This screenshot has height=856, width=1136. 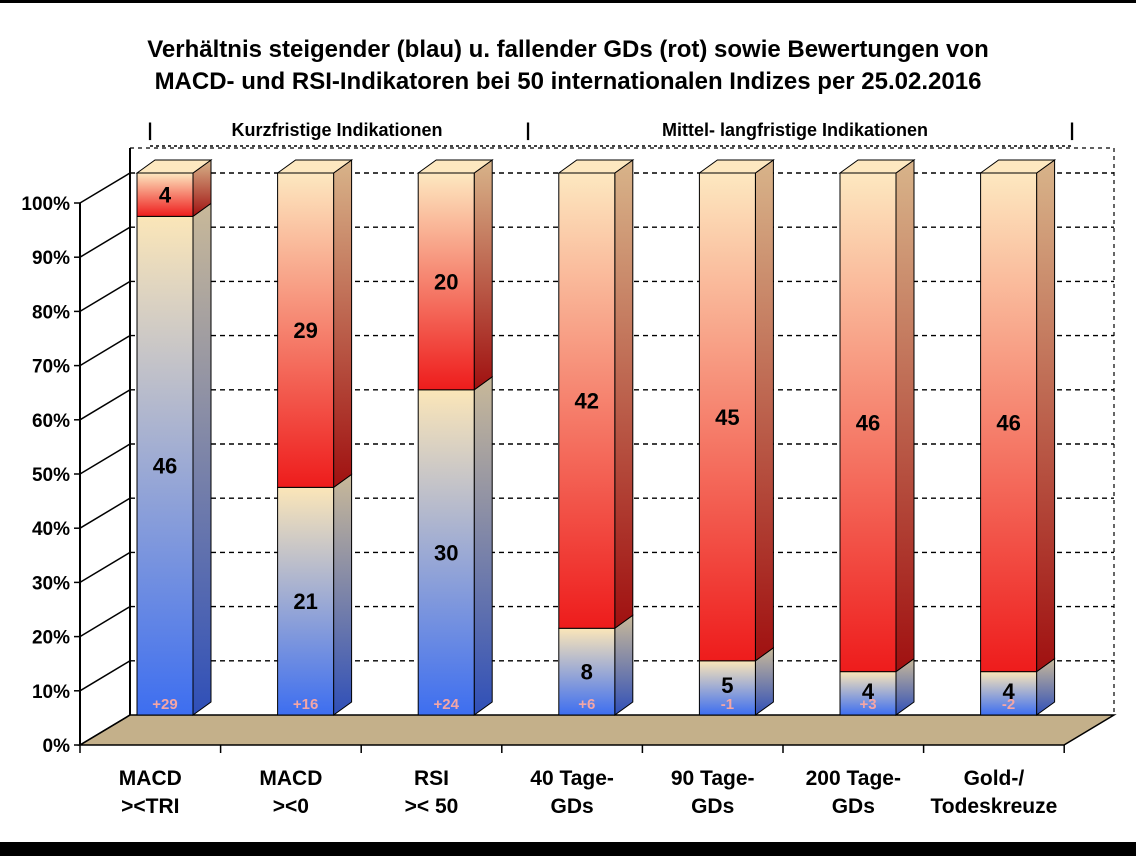 I want to click on category-label: ><TRI, so click(x=150, y=806).